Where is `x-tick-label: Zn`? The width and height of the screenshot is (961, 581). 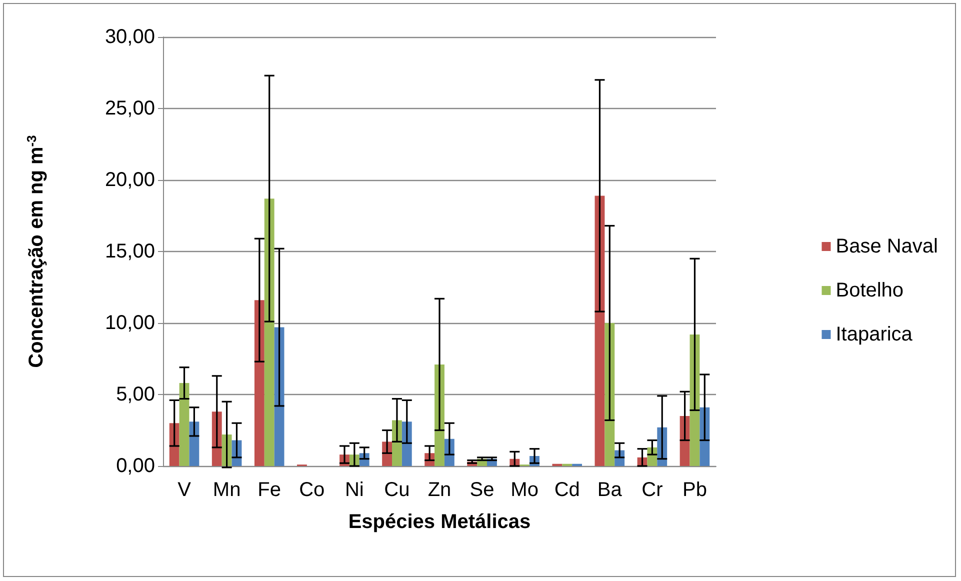
x-tick-label: Zn is located at coordinates (440, 490).